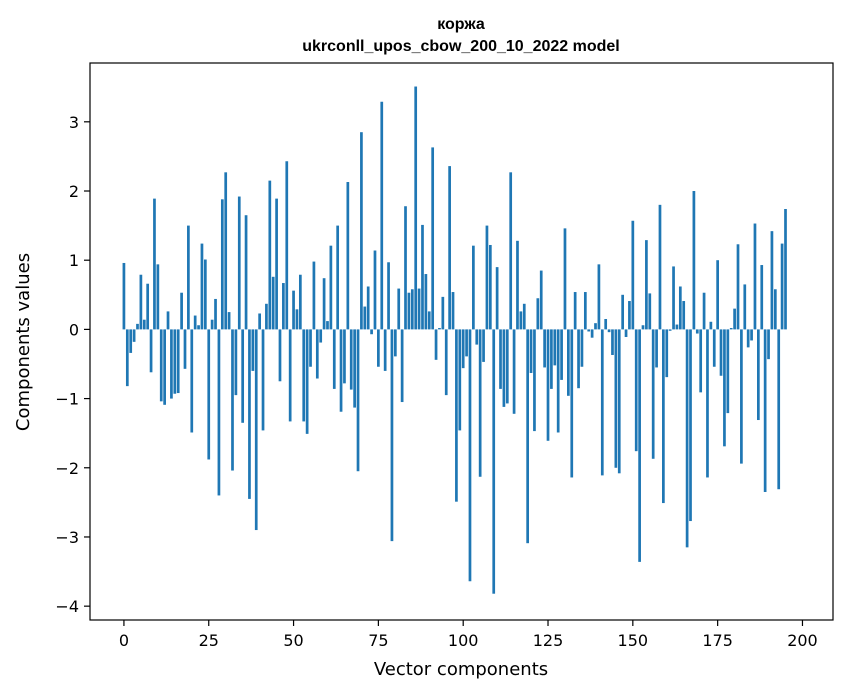 The width and height of the screenshot is (847, 696). Describe the element at coordinates (67, 606) in the screenshot. I see `y-tick-label: −4` at that location.